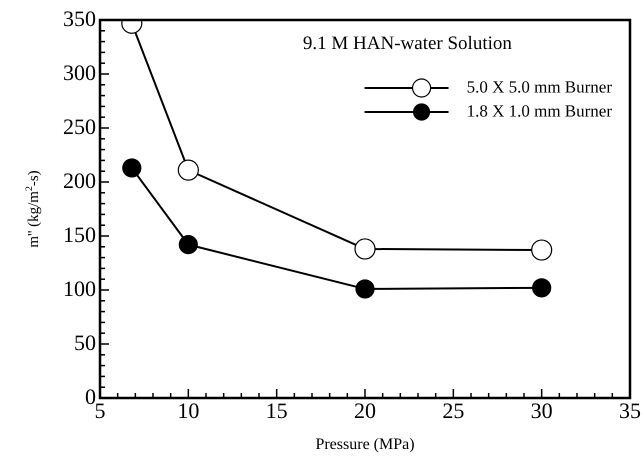  What do you see at coordinates (277, 410) in the screenshot?
I see `x-tick-label: 15` at bounding box center [277, 410].